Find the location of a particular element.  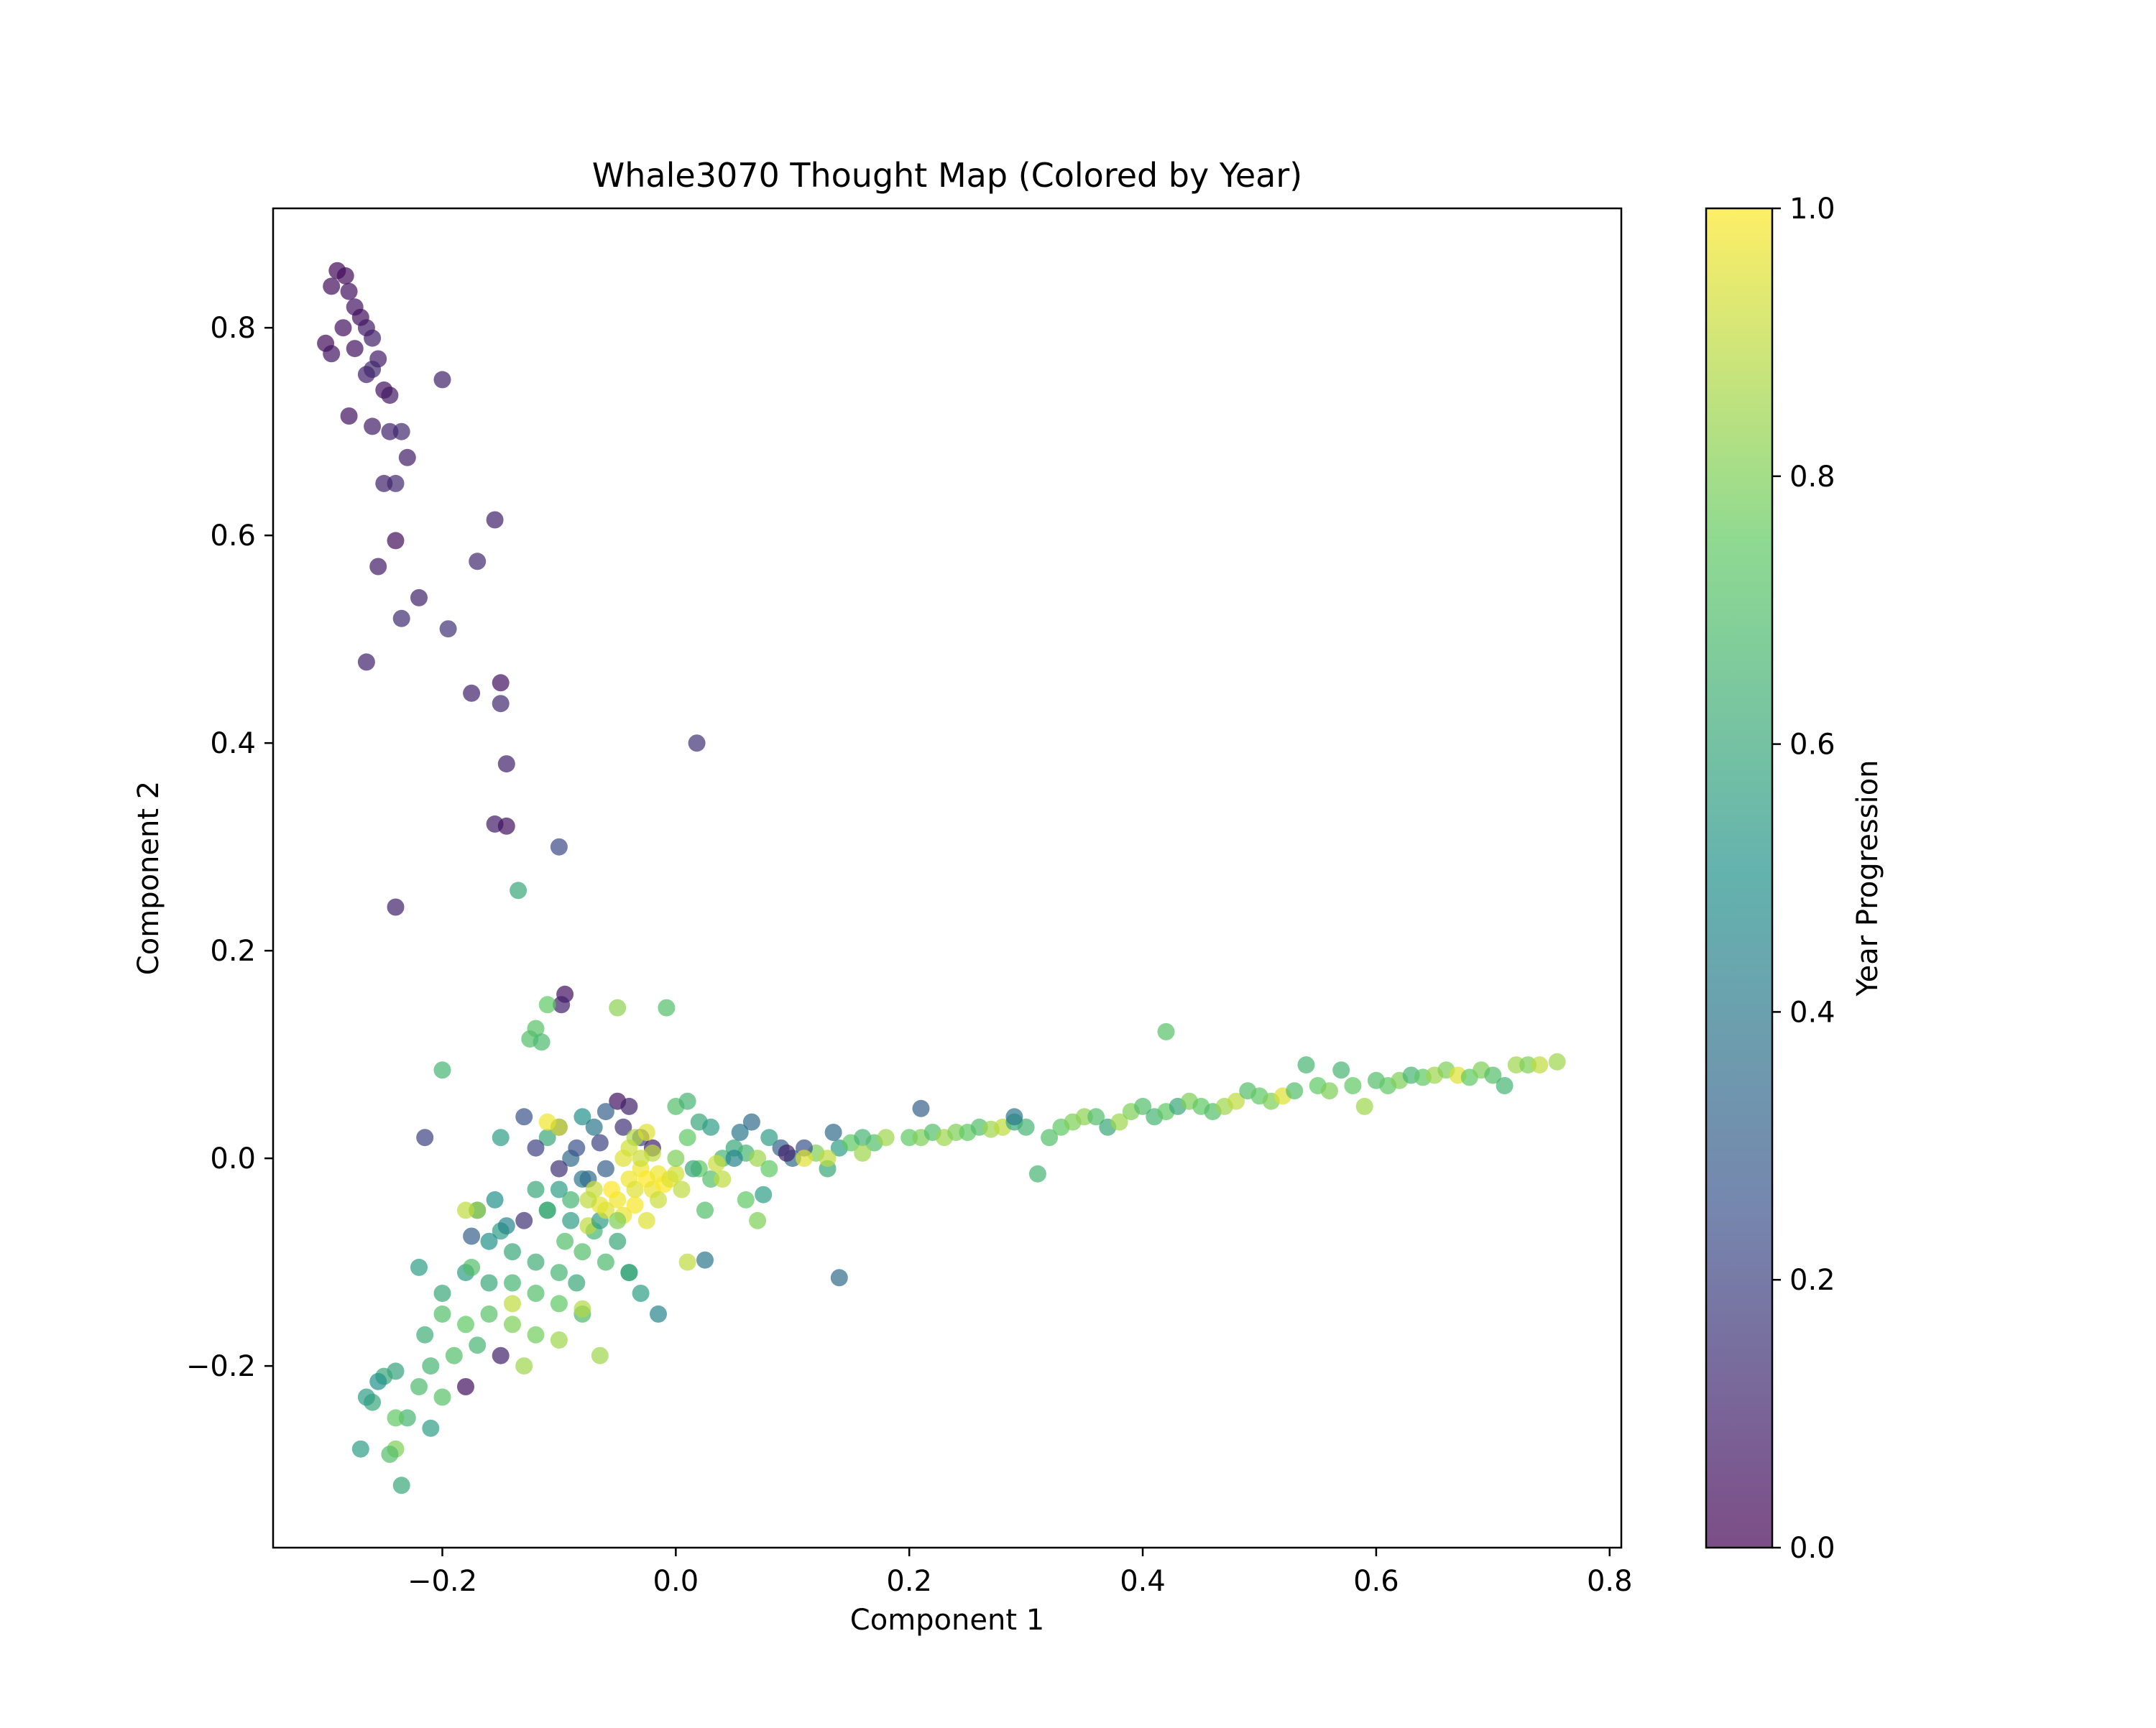

x-tick-label: −0.2 is located at coordinates (442, 1581).